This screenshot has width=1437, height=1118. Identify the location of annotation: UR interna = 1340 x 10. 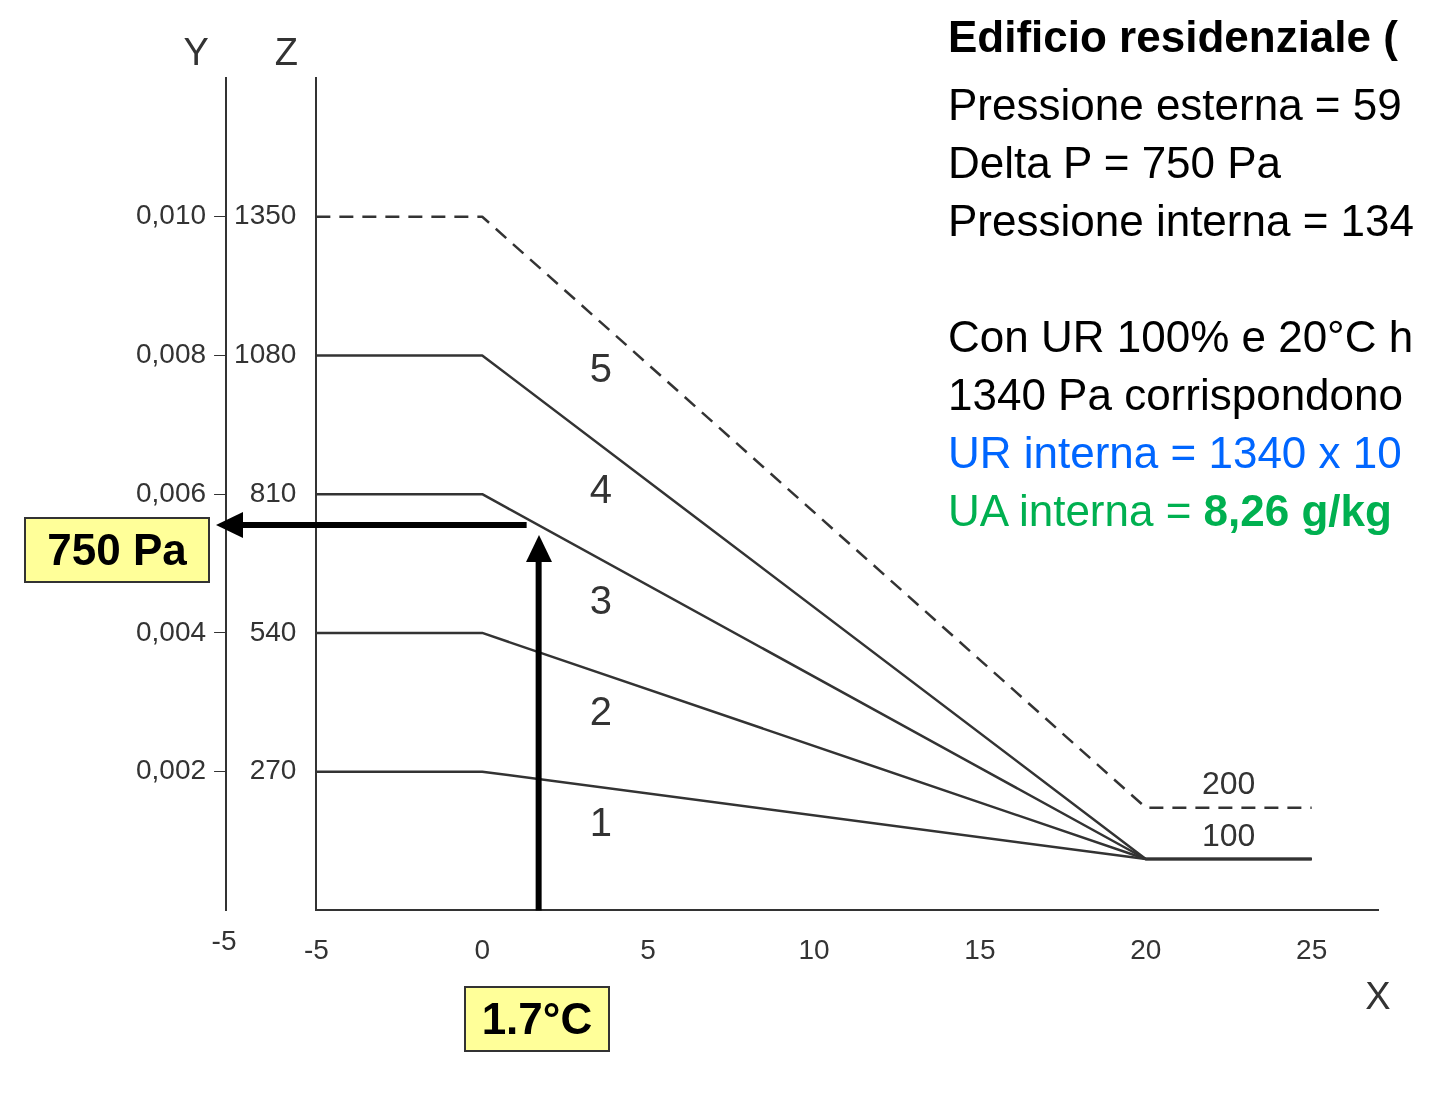
(1175, 453).